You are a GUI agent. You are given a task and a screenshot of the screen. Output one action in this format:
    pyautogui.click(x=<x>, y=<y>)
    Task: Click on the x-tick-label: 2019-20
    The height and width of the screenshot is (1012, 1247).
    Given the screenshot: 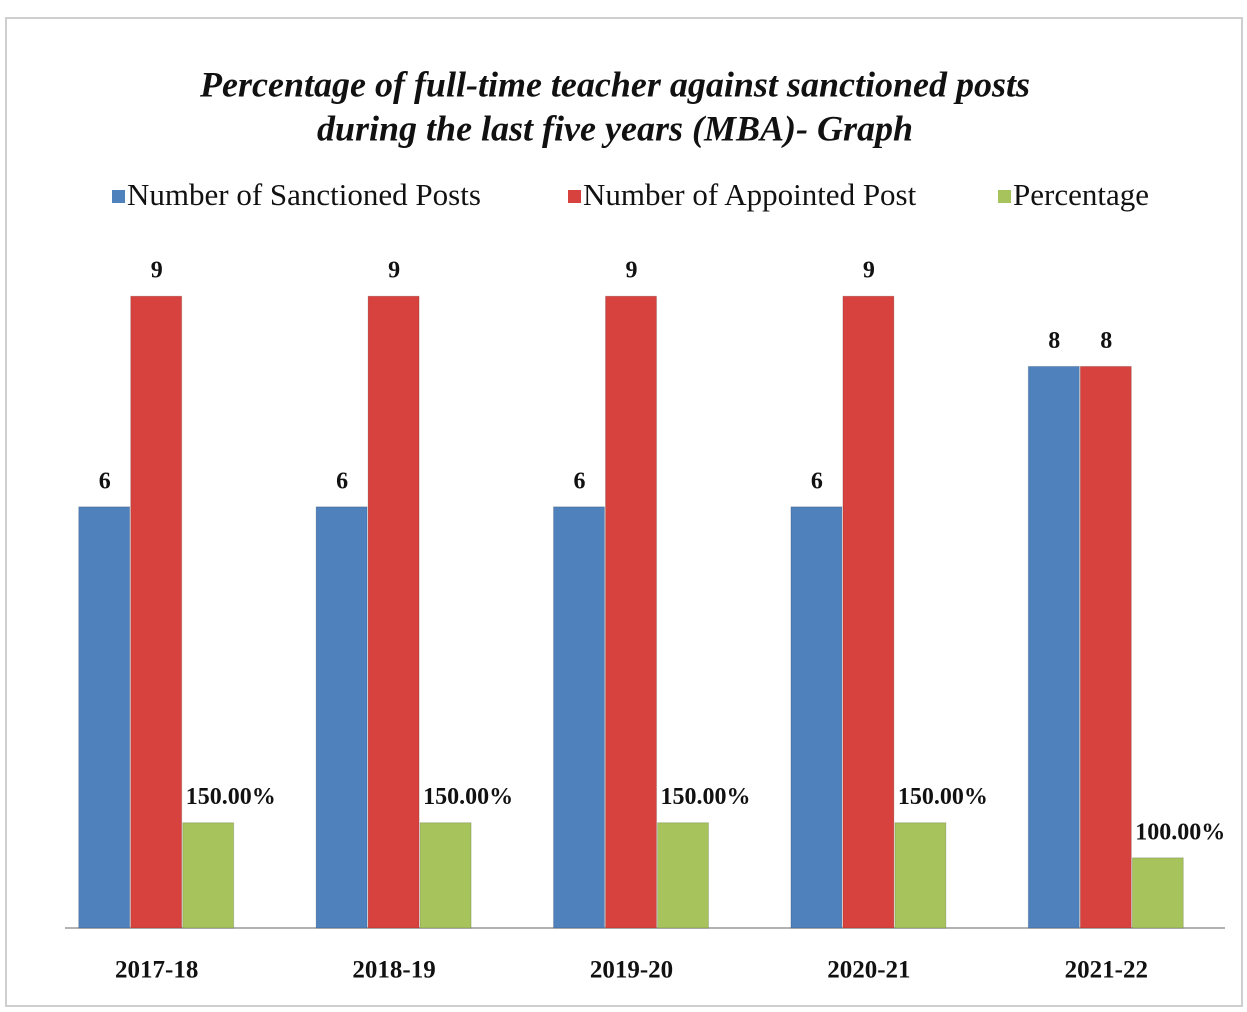 What is the action you would take?
    pyautogui.click(x=631, y=970)
    